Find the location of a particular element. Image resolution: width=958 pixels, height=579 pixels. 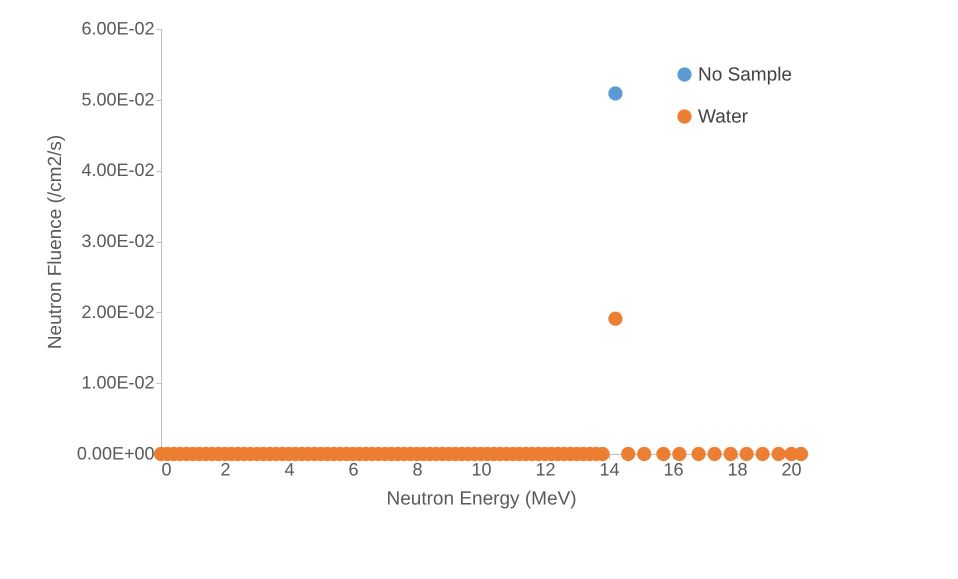

y-tick-label: 1.00E-02 is located at coordinates (117, 382).